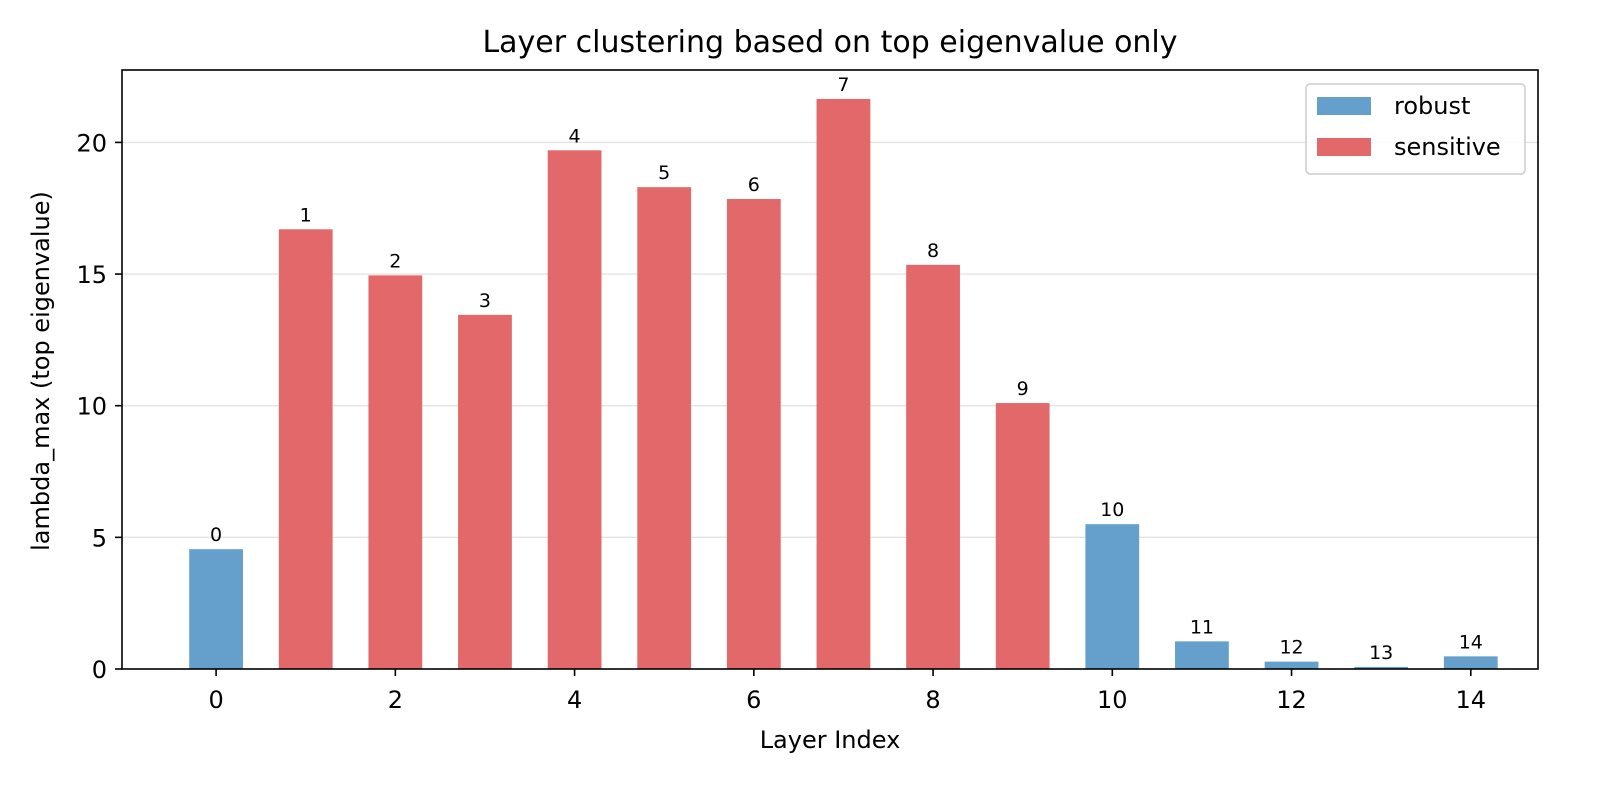 The width and height of the screenshot is (1600, 804). I want to click on y-tick-label-0: 0, so click(99, 670).